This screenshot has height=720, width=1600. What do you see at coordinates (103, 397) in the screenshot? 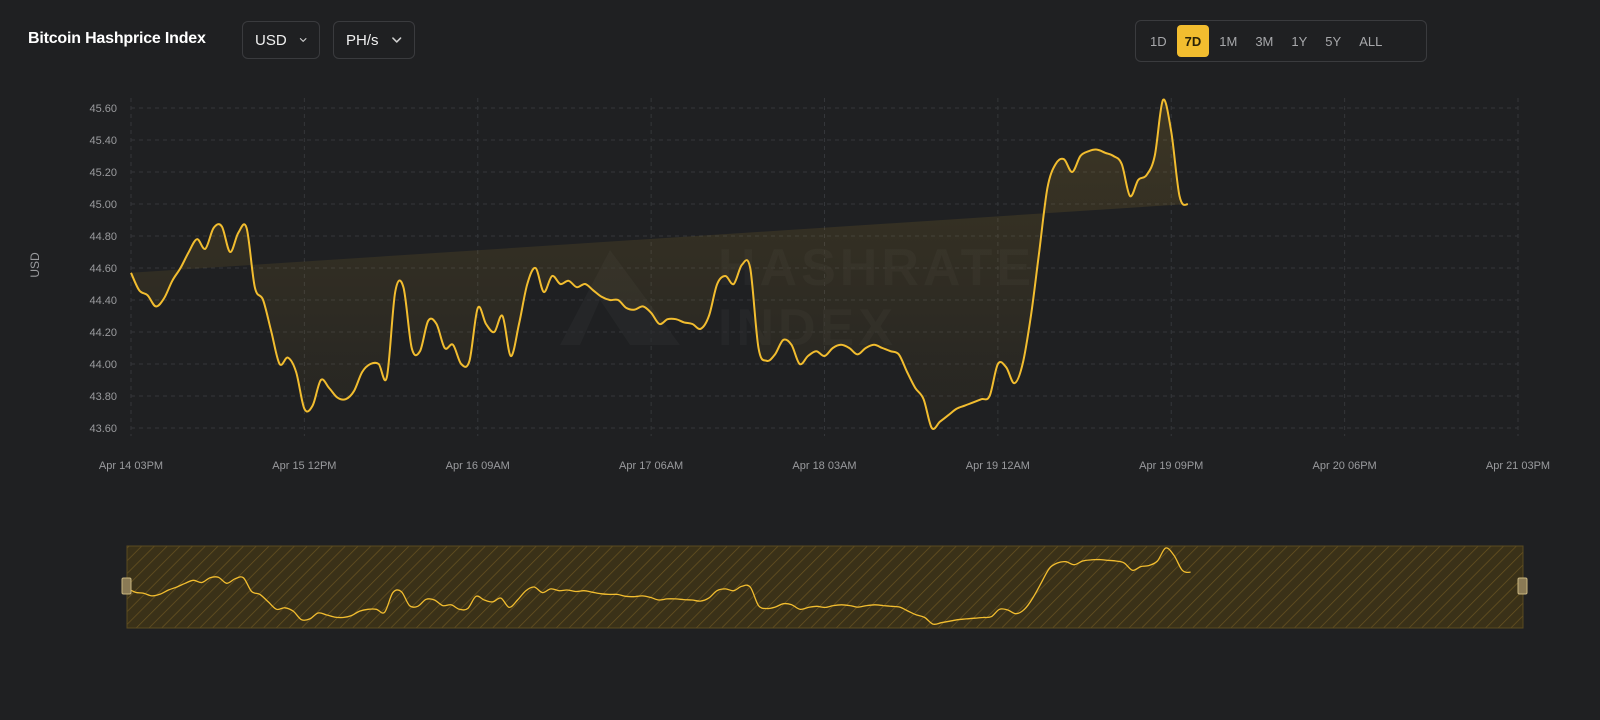
I see `y-tick-label: 43.80` at bounding box center [103, 397].